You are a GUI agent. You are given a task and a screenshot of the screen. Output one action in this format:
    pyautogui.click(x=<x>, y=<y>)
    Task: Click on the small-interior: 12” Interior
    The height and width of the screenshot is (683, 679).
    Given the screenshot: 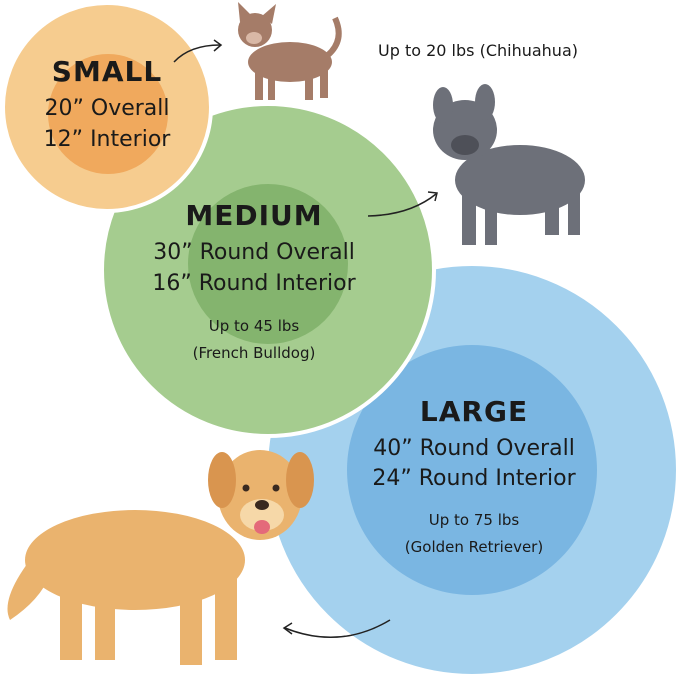 What is the action you would take?
    pyautogui.click(x=107, y=139)
    